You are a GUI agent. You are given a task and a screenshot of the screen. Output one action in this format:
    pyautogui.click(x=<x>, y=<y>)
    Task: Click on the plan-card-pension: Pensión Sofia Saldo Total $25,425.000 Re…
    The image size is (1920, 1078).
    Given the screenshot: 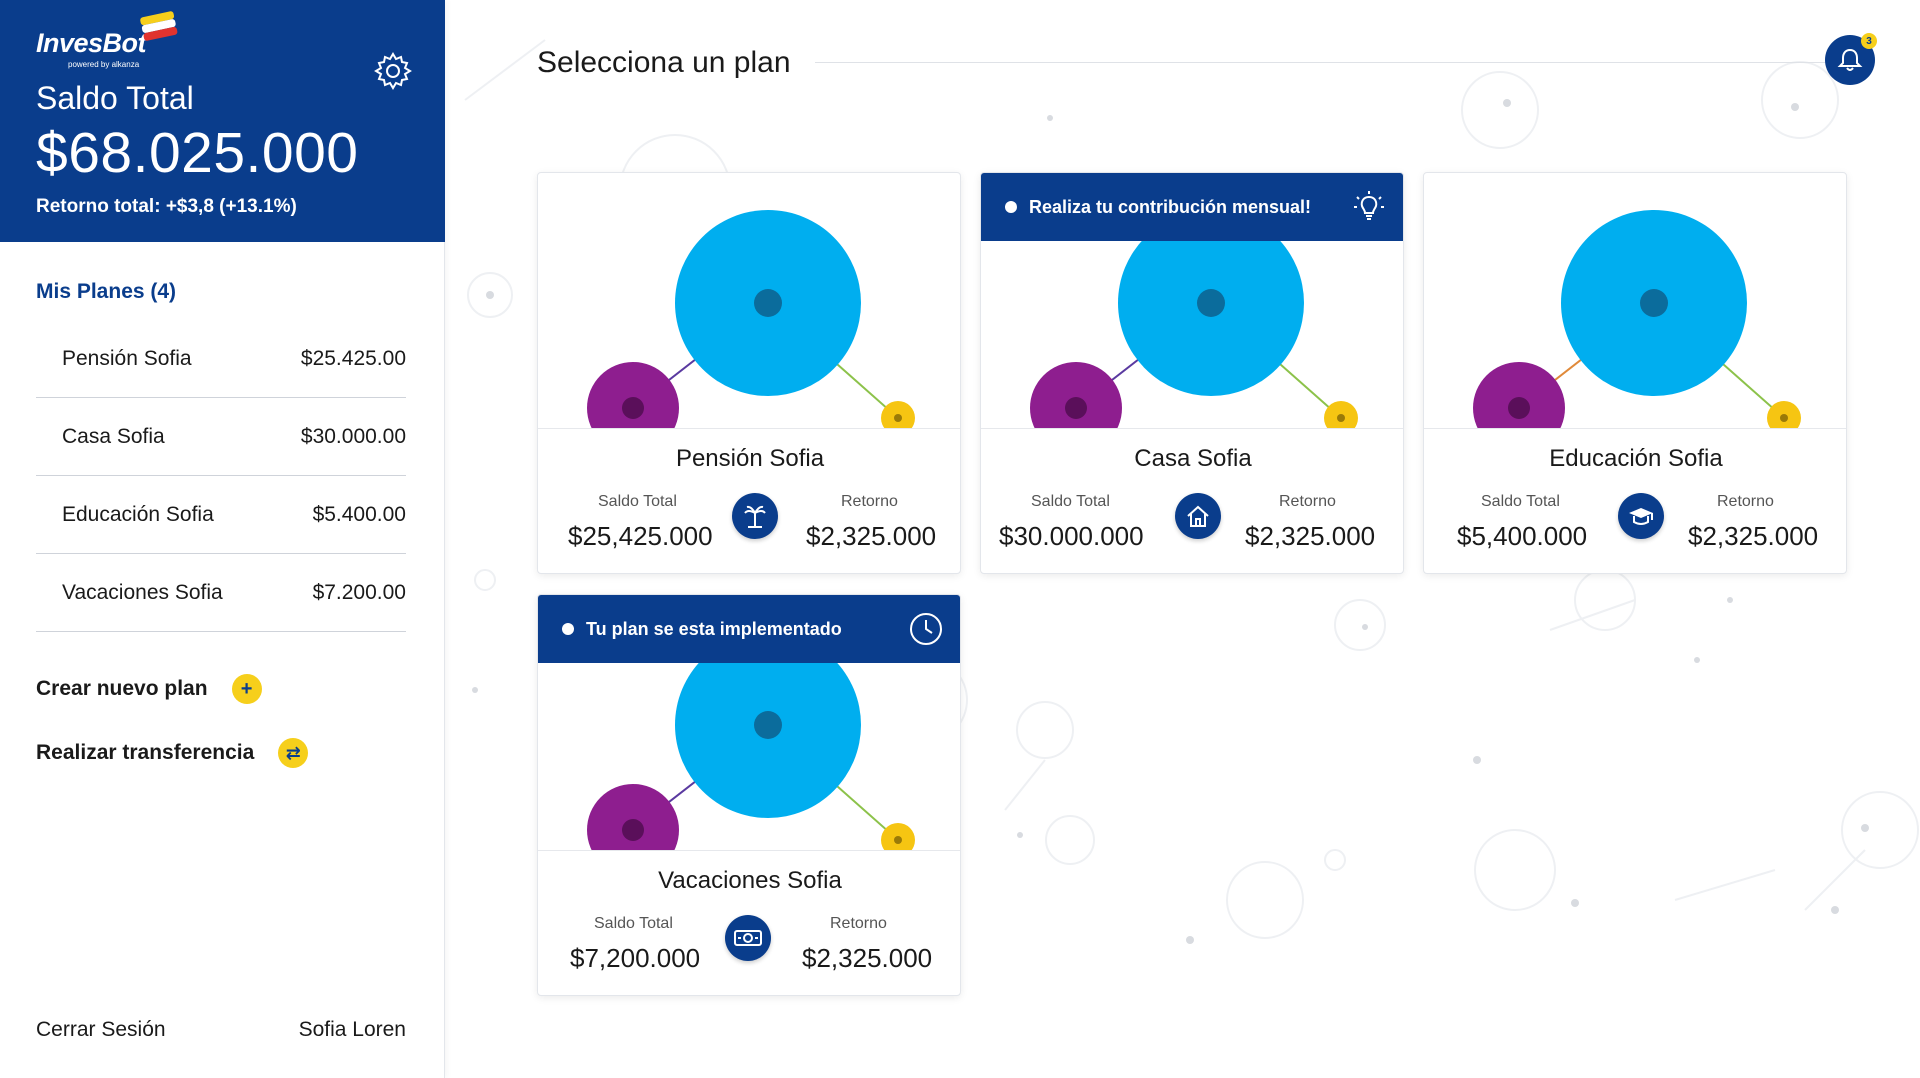 What is the action you would take?
    pyautogui.click(x=749, y=373)
    